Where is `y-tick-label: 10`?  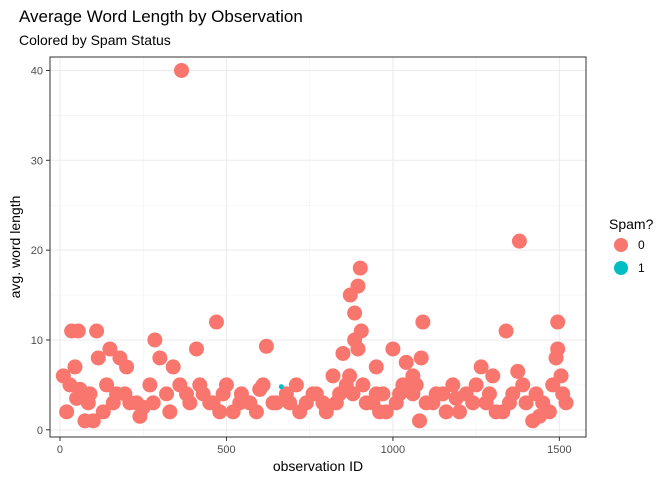 y-tick-label: 10 is located at coordinates (37, 341).